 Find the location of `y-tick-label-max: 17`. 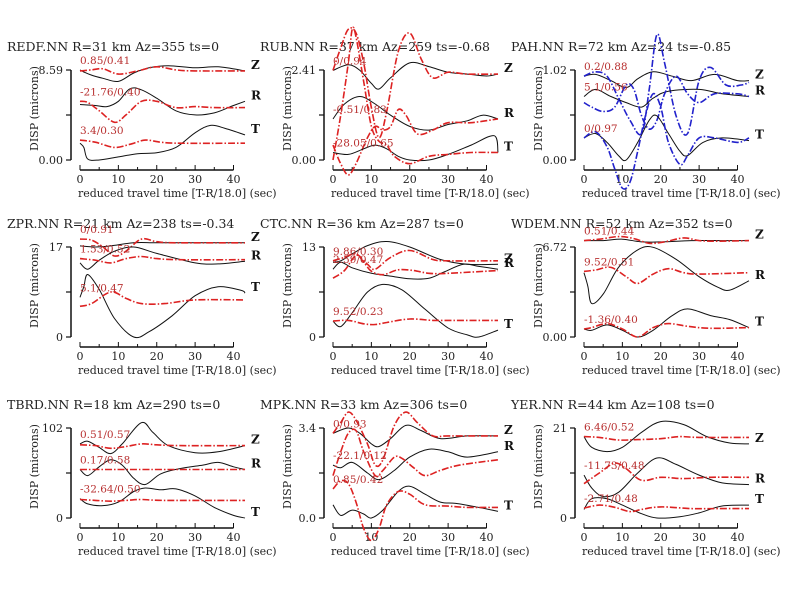

y-tick-label-max: 17 is located at coordinates (56, 247).